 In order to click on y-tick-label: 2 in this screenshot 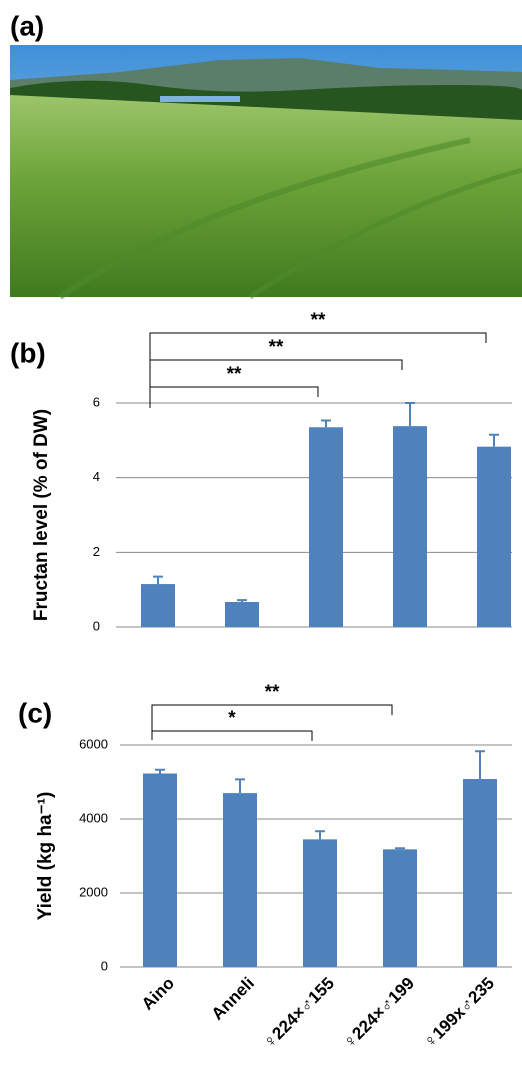, I will do `click(96, 551)`.